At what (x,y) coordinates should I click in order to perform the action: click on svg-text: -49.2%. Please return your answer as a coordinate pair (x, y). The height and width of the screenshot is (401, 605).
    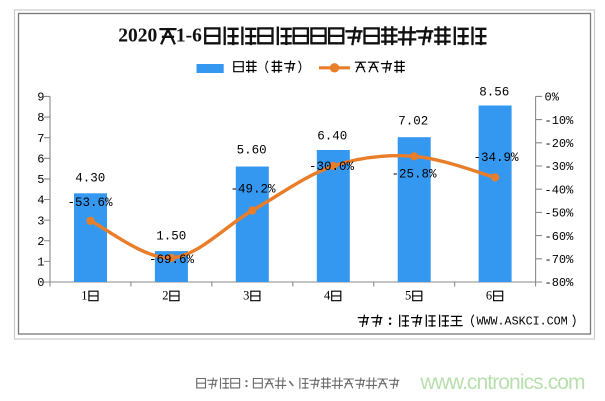
    Looking at the image, I should click on (253, 190).